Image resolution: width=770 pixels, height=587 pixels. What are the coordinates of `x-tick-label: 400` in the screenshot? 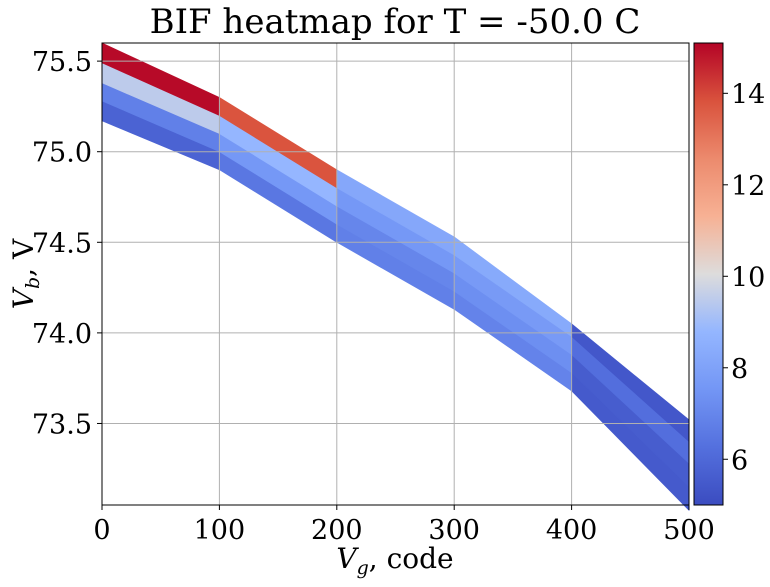 It's located at (572, 530).